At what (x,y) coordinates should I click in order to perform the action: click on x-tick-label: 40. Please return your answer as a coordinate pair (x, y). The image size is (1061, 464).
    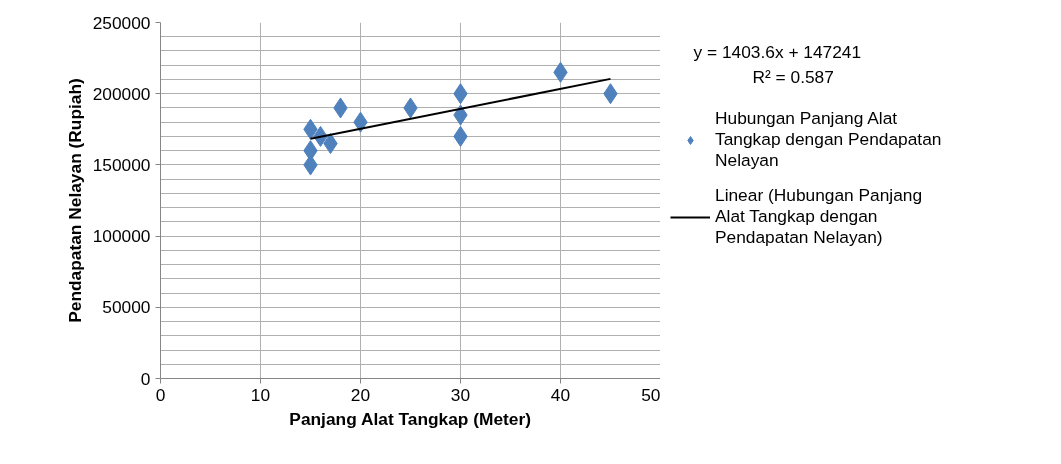
    Looking at the image, I should click on (560, 394).